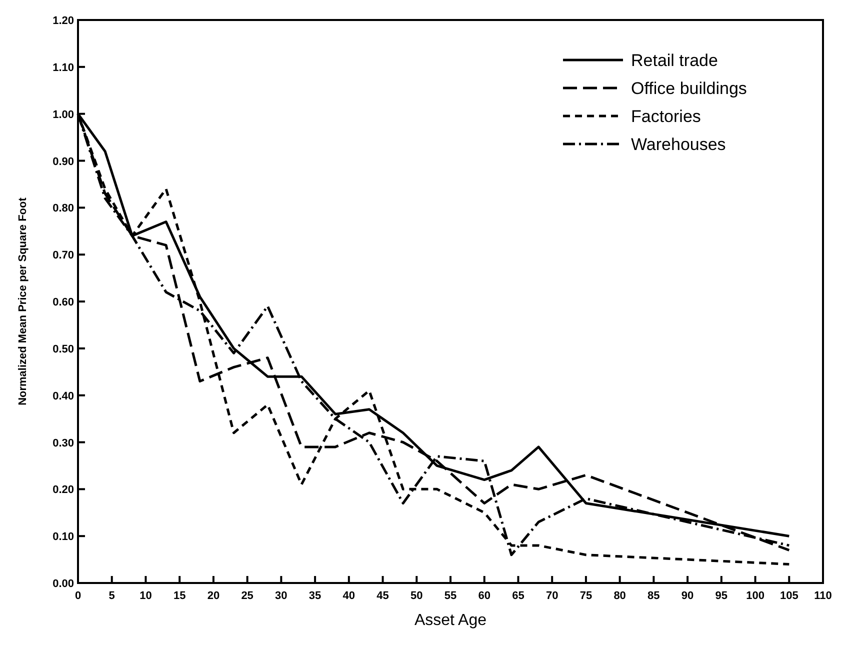  Describe the element at coordinates (552, 596) in the screenshot. I see `x-tick-label: 70` at that location.